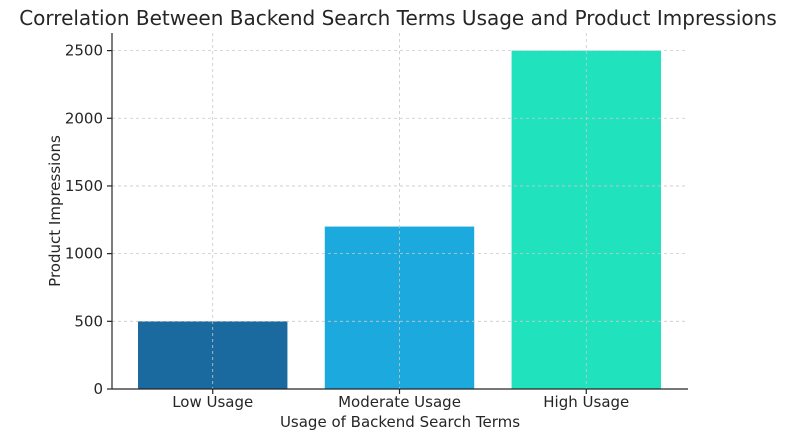 Image resolution: width=800 pixels, height=439 pixels. I want to click on y-tick-labels: 0 500 1000 1500 2000 2500, so click(88, 220).